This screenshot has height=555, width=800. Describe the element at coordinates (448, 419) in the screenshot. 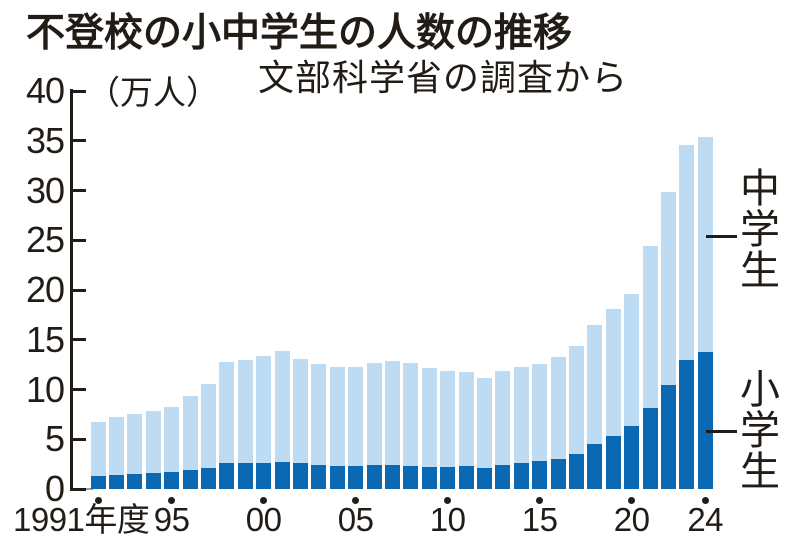

I see `bar-2010-junior-high` at that location.